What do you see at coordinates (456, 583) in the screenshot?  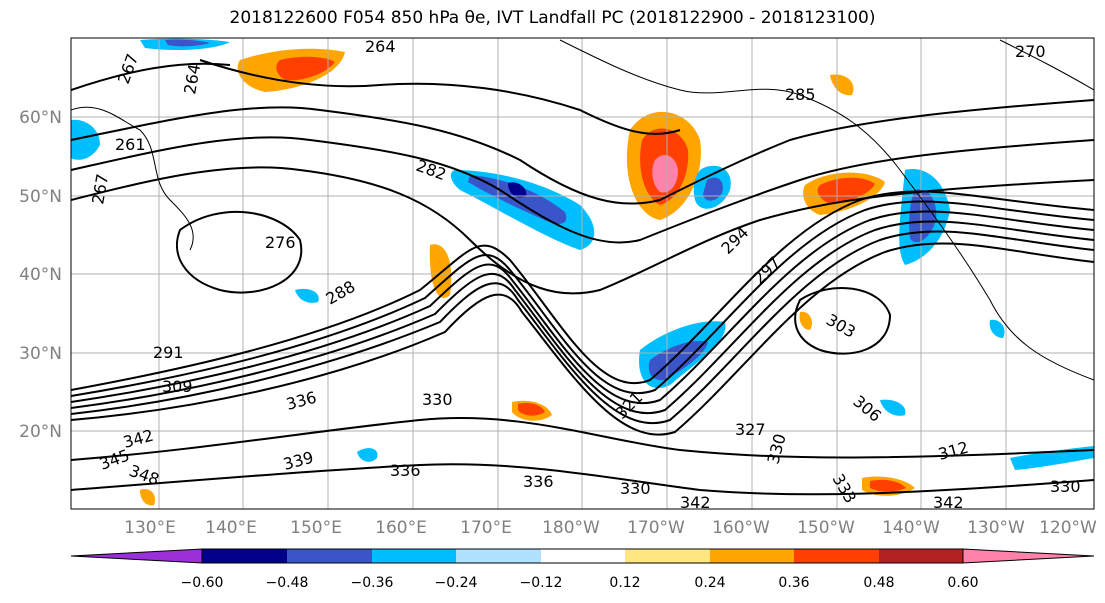 I see `colorbar-tick-label: −0.24` at bounding box center [456, 583].